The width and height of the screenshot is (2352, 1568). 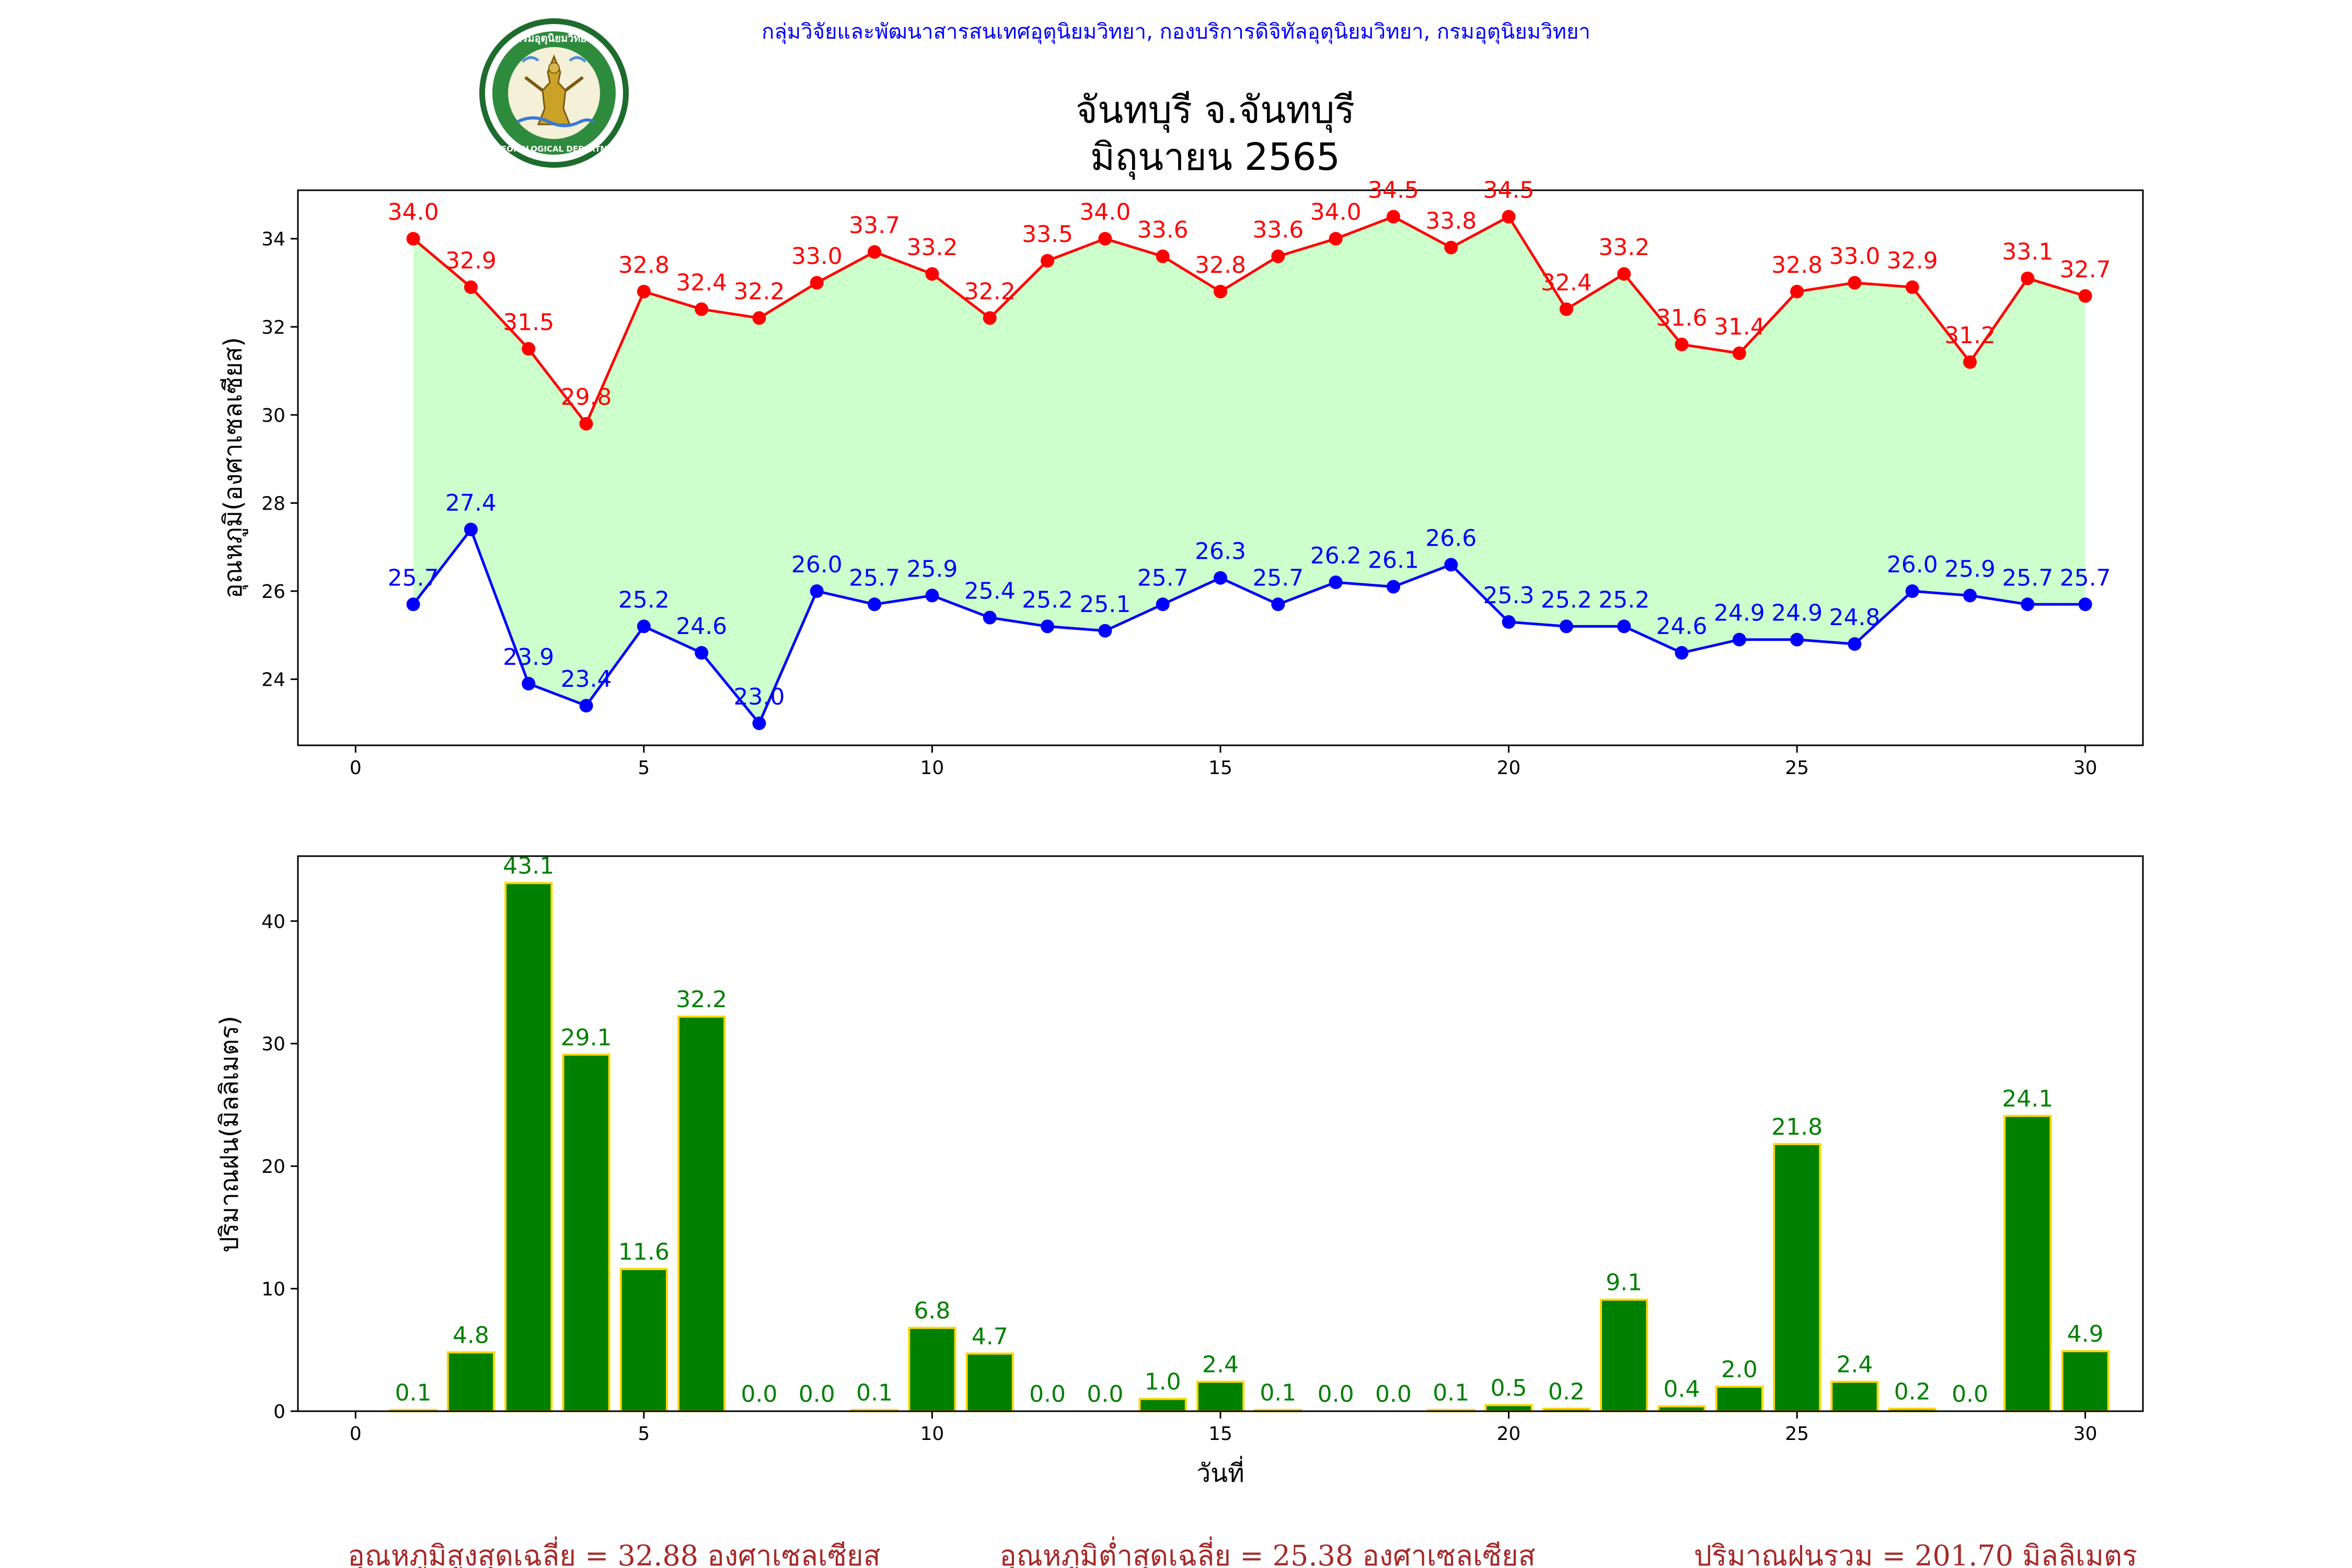 I want to click on rainfall-x-axis-label: วันที่, so click(x=1220, y=1472).